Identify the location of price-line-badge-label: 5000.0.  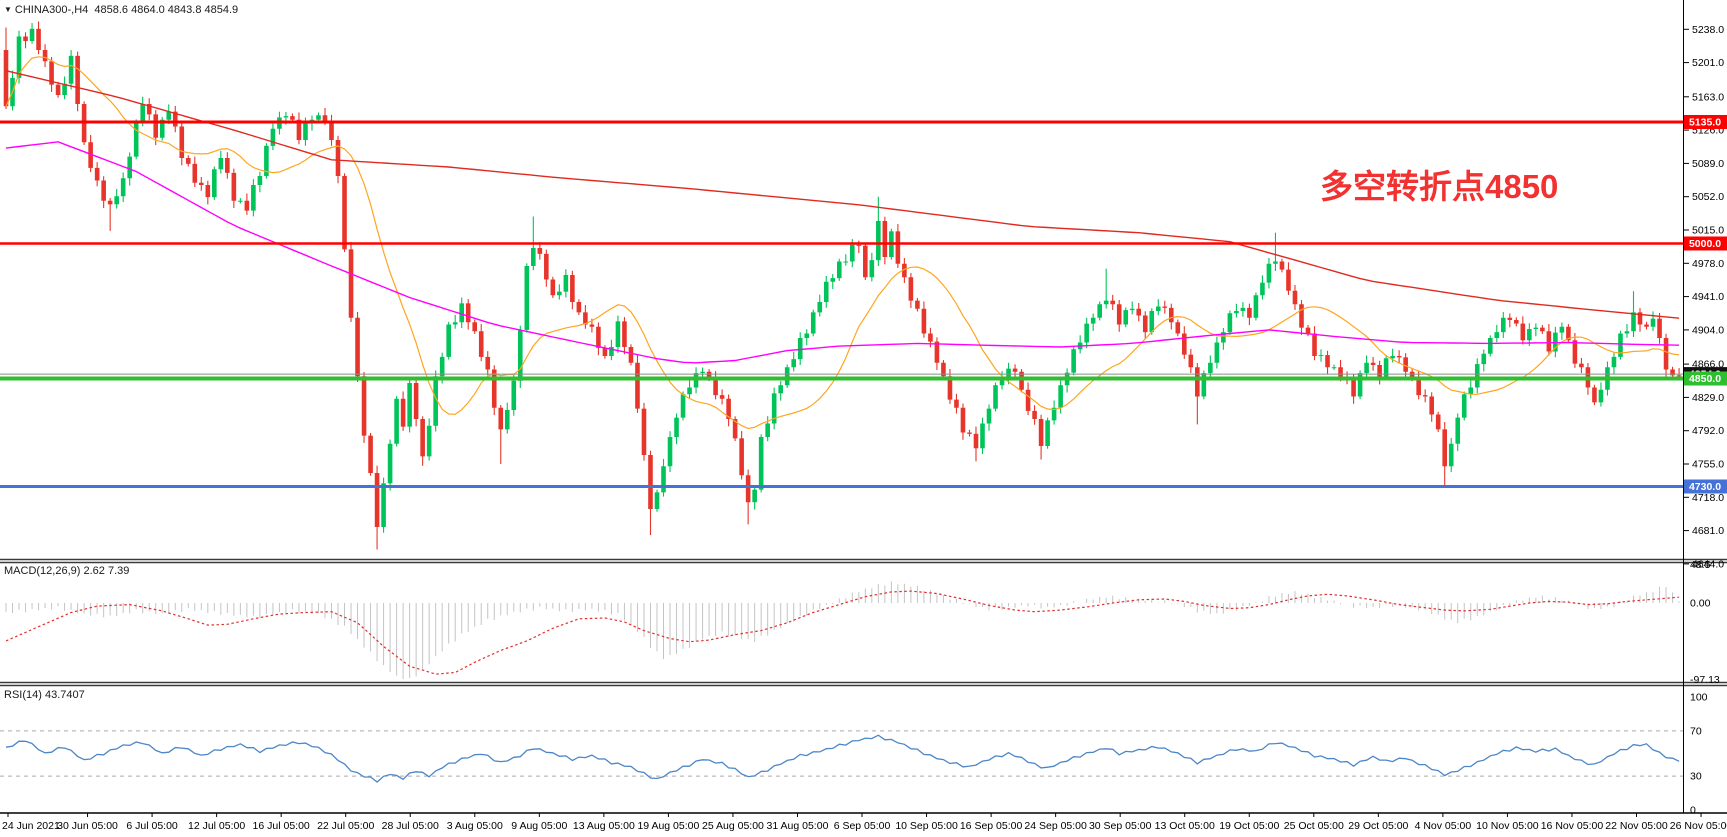
(1705, 244).